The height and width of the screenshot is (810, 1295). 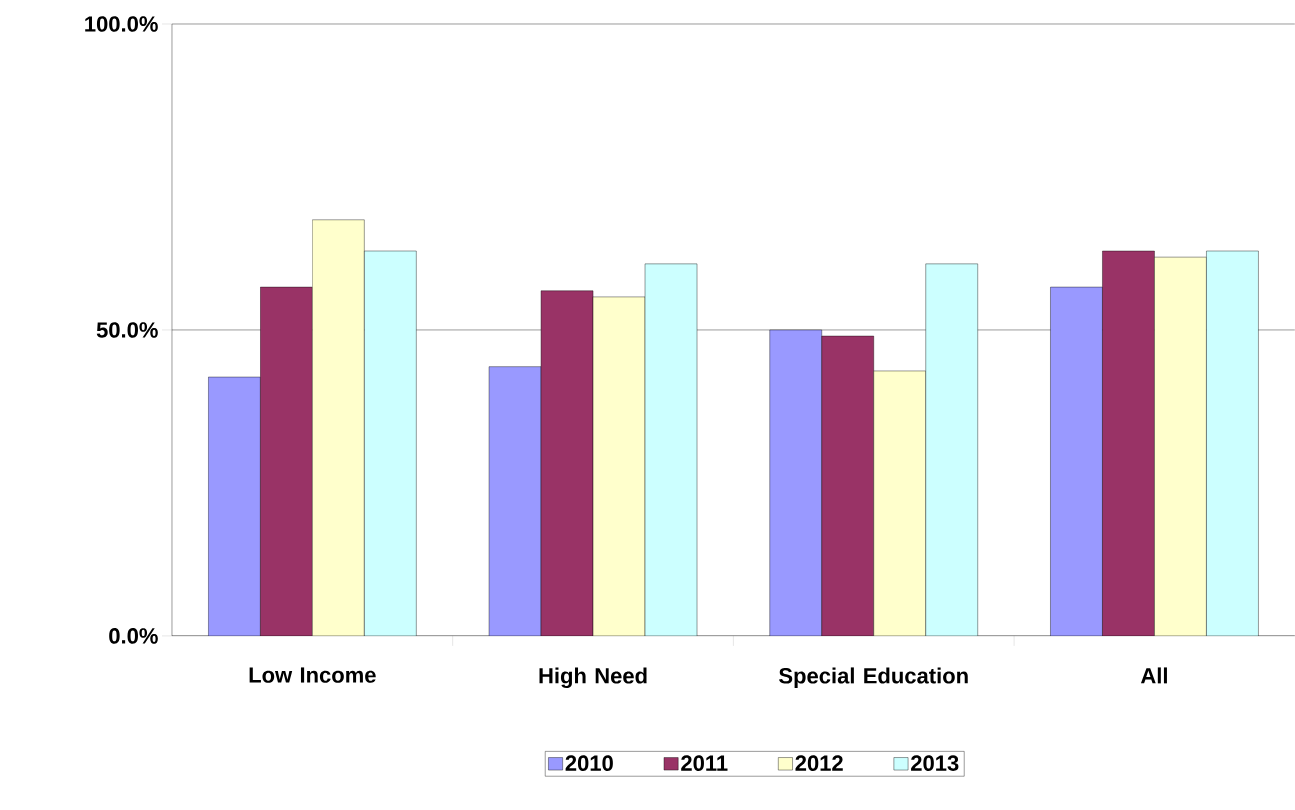 I want to click on x-tick-label: All, so click(x=1153, y=675).